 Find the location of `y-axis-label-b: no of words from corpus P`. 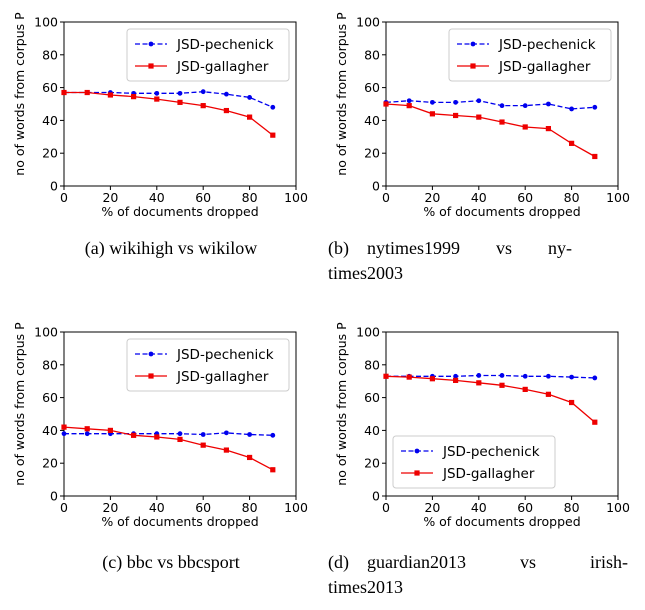

y-axis-label-b: no of words from corpus P is located at coordinates (341, 94).